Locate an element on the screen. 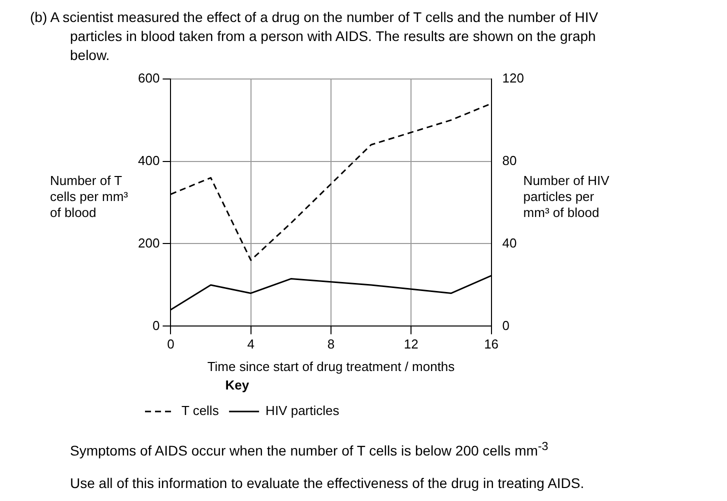 This screenshot has height=501, width=727. legend-label: HIV particles is located at coordinates (303, 410).